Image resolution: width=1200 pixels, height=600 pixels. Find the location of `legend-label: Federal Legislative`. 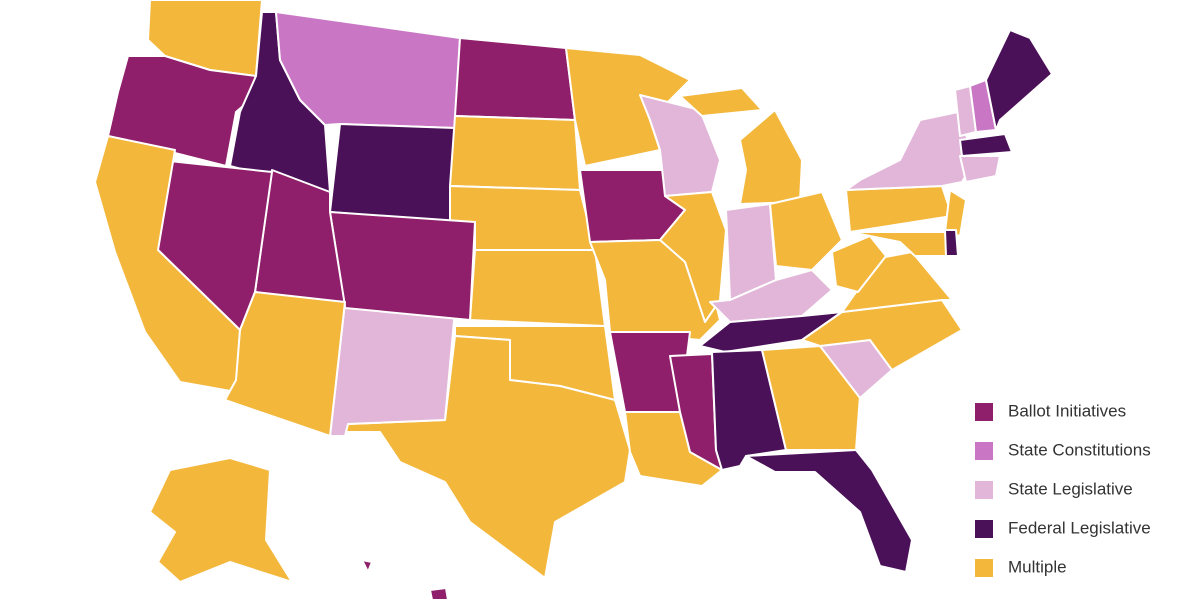

legend-label: Federal Legislative is located at coordinates (1079, 527).